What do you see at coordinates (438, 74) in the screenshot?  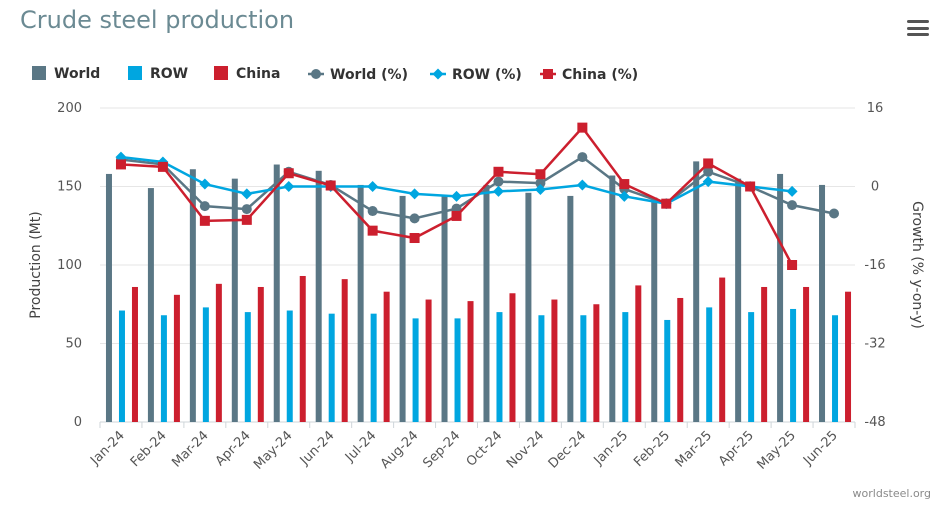 I see `legend-marker-diamond` at bounding box center [438, 74].